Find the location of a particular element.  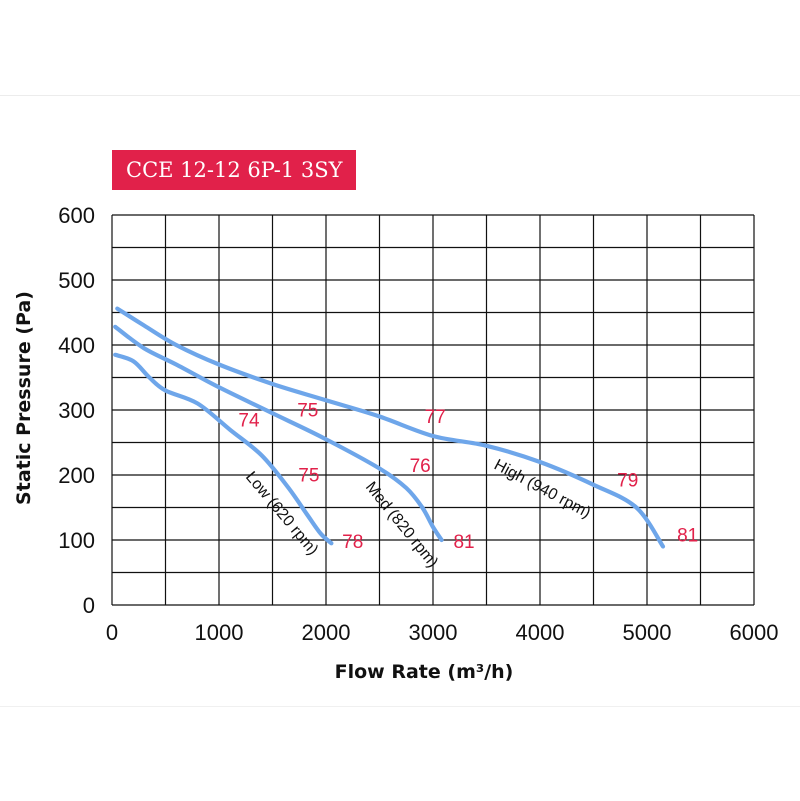

x-tick-label: 6000 is located at coordinates (754, 632).